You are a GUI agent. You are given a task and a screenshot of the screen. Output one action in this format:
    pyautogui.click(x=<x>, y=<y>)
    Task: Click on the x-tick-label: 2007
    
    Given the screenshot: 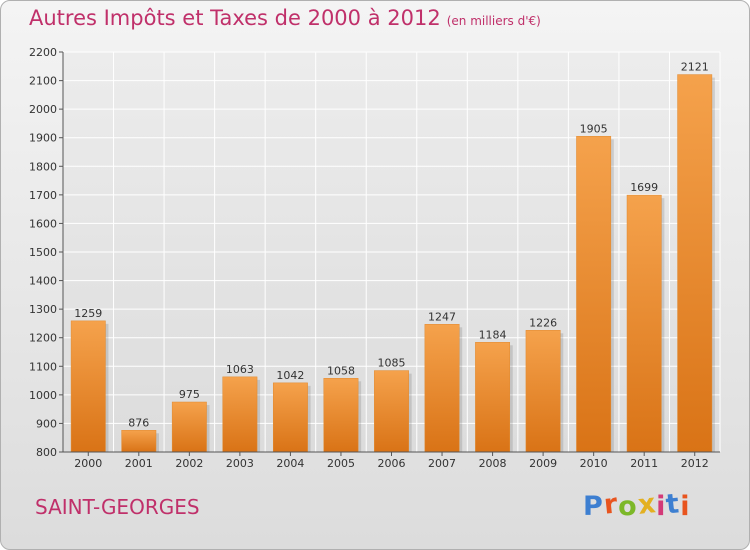 What is the action you would take?
    pyautogui.click(x=442, y=463)
    